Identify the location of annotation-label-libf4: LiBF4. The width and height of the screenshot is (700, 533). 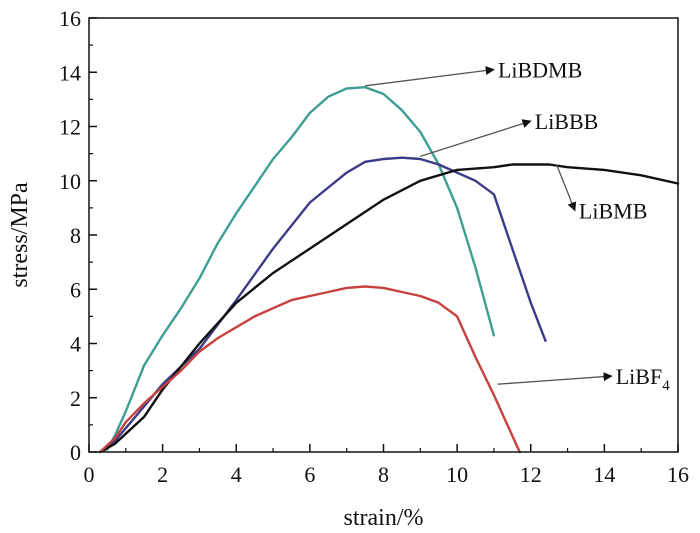
(643, 379).